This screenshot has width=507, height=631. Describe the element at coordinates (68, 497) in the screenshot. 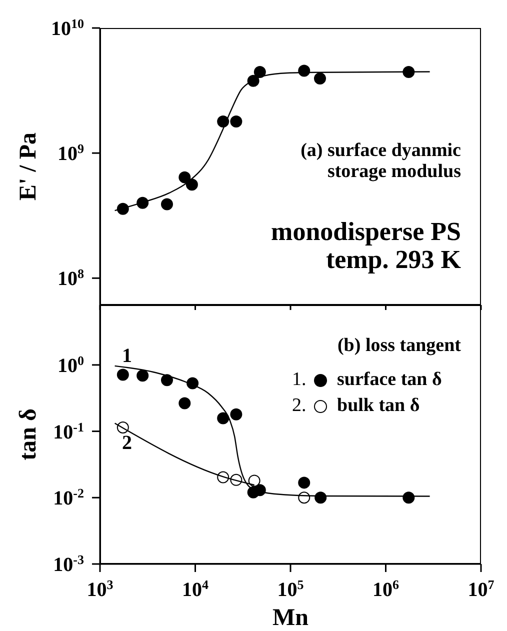

I see `y-tick-label: 10$^{-2}$` at that location.